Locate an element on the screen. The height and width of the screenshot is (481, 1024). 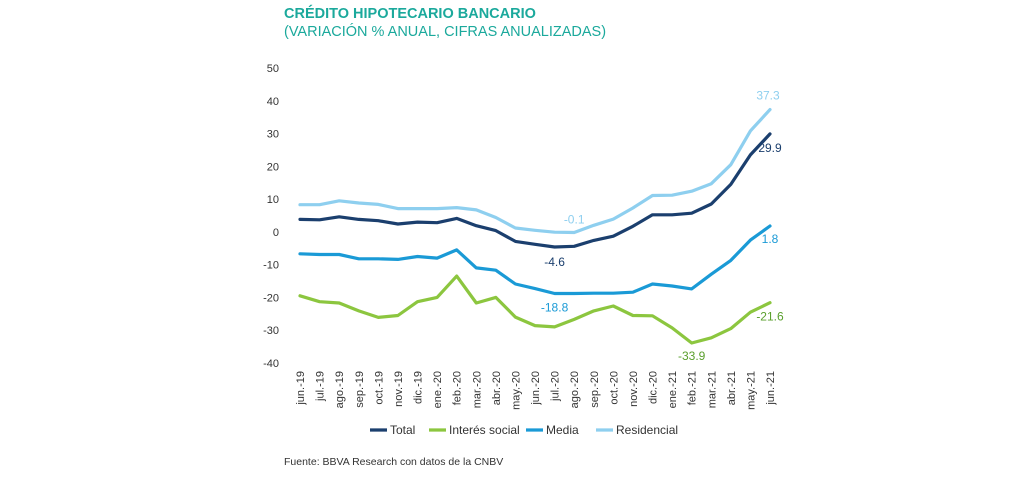
legend-label: Total is located at coordinates (402, 430).